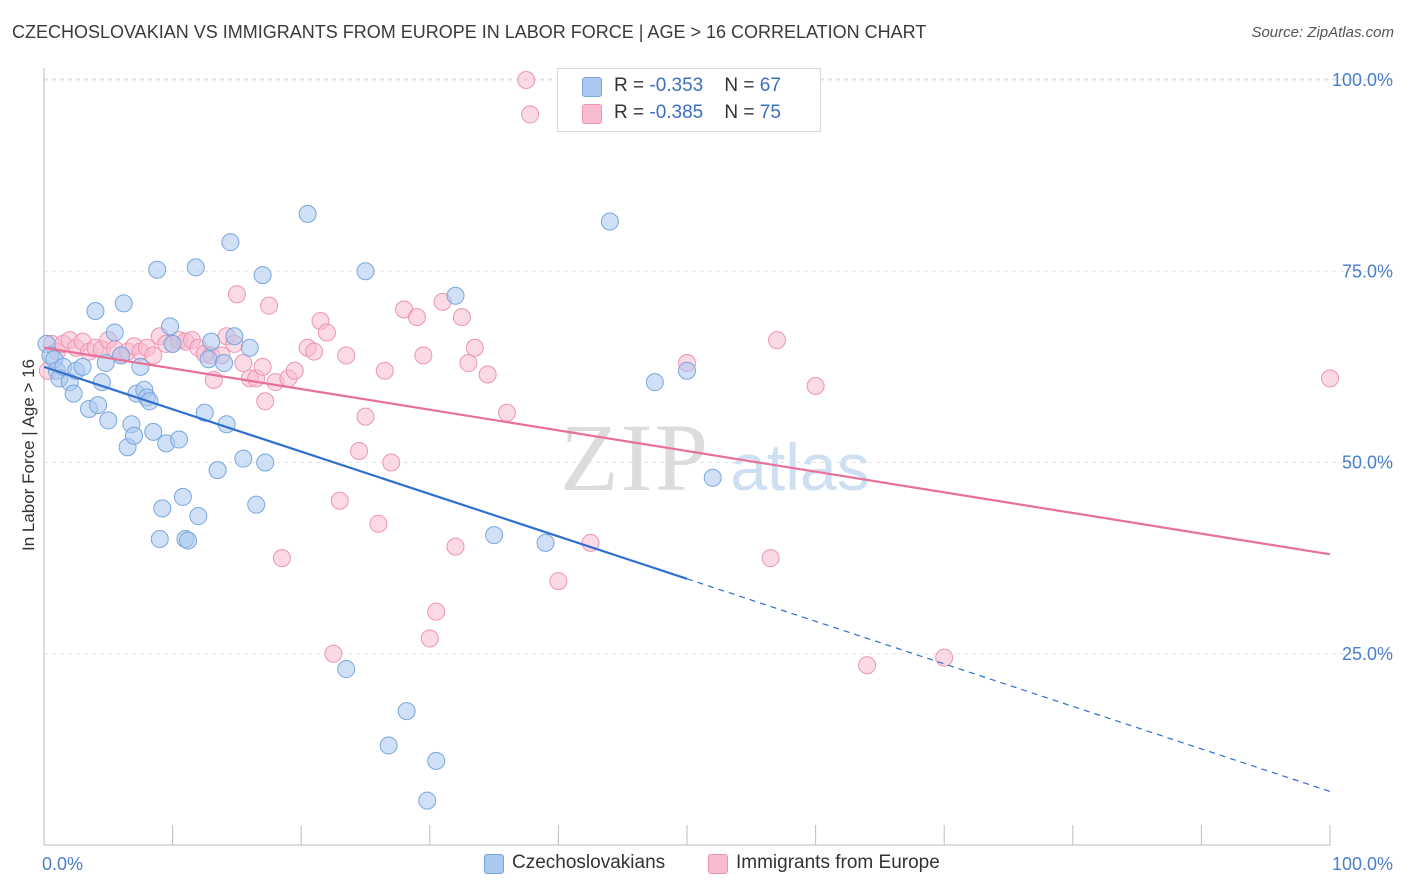  Describe the element at coordinates (742, 85) in the screenshot. I see `legend-n-label-1: N =` at that location.